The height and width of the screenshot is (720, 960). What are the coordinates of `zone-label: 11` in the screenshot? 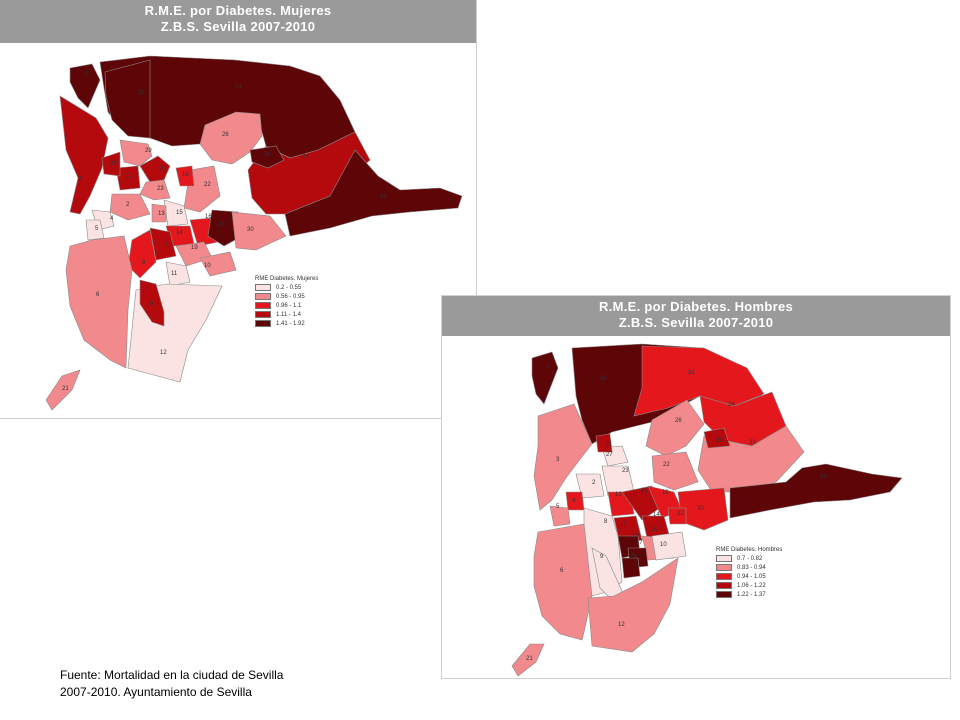 It's located at (174, 274).